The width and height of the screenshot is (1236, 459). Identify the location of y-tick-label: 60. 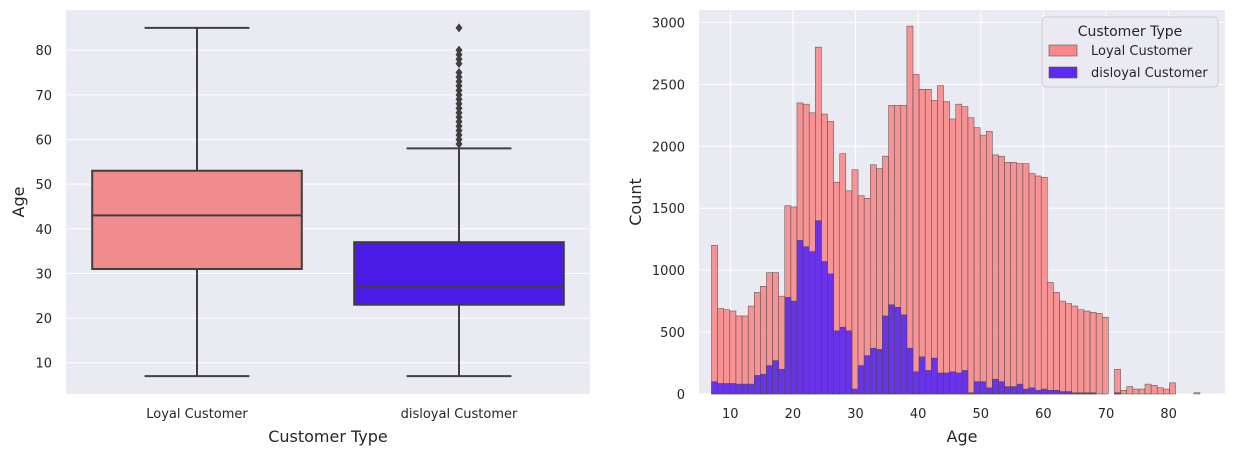
(43, 140).